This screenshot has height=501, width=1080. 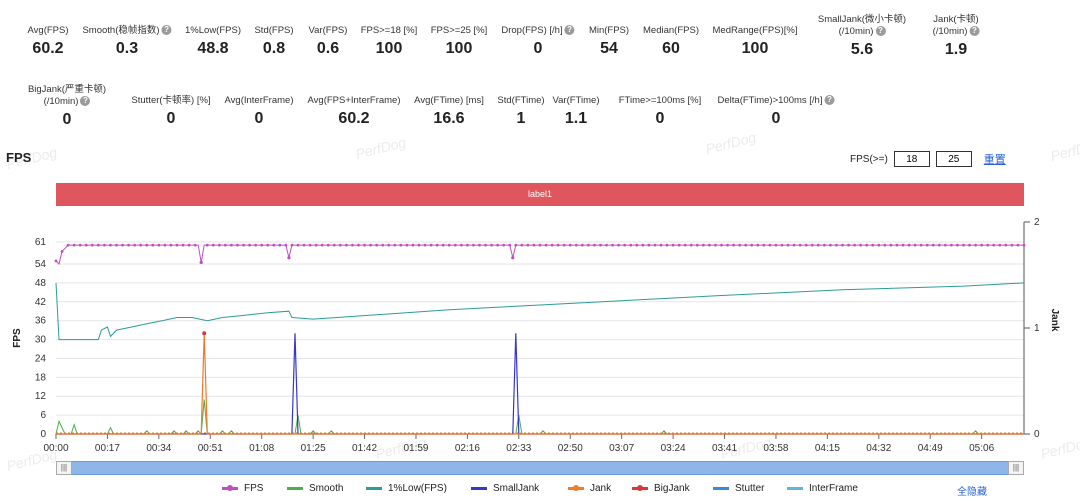 I want to click on stat-label: Jank(卡顿) (/10min)?, so click(x=956, y=25).